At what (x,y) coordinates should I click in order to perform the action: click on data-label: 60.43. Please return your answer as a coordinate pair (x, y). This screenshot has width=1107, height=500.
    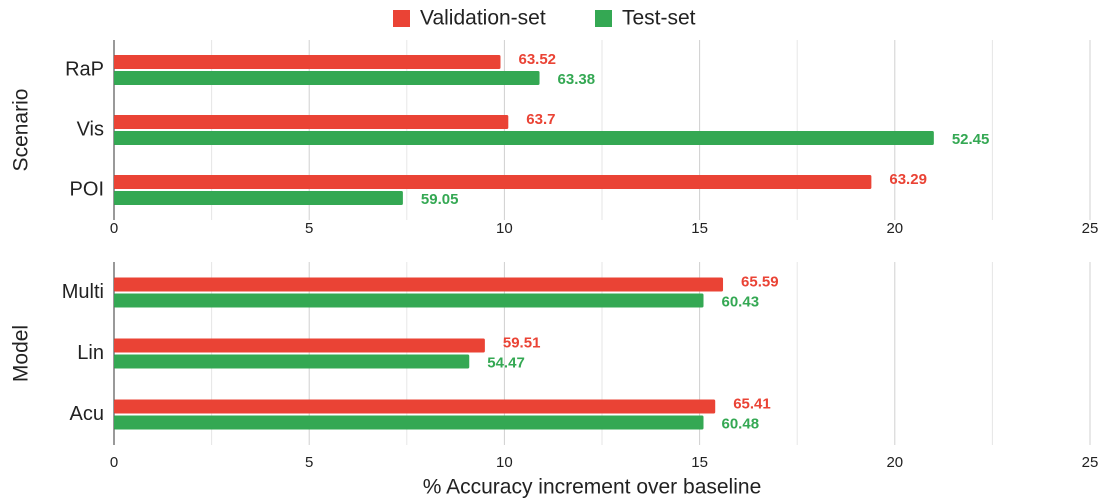
    Looking at the image, I should click on (741, 301).